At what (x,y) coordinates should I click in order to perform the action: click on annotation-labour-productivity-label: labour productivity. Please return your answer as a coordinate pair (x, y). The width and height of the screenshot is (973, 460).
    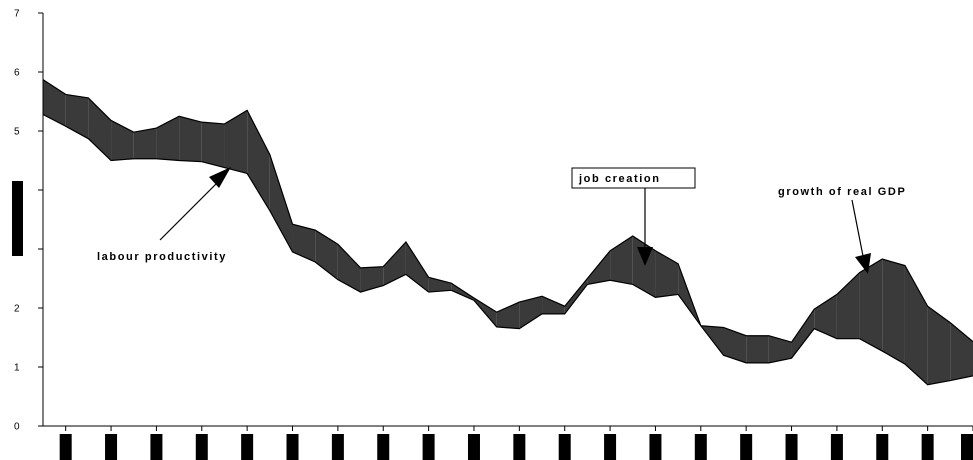
    Looking at the image, I should click on (162, 257).